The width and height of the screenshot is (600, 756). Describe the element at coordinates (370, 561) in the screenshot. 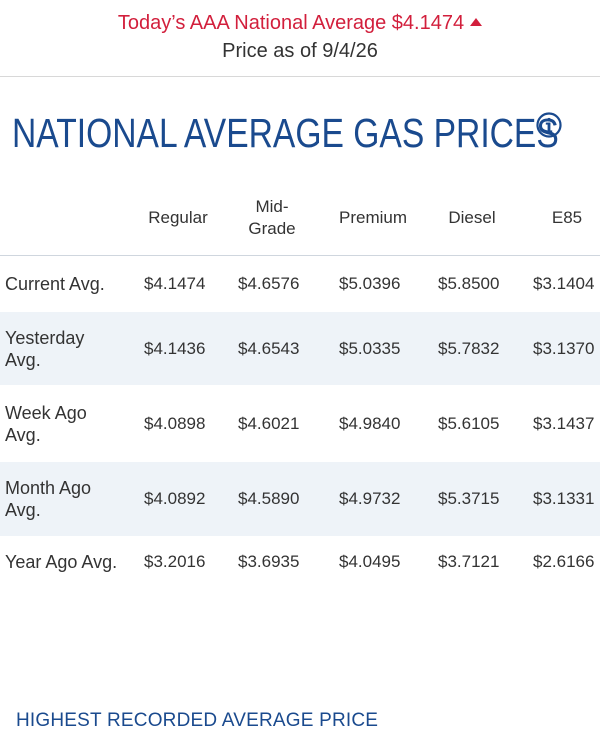

I see `price-cell: $4.0495` at that location.